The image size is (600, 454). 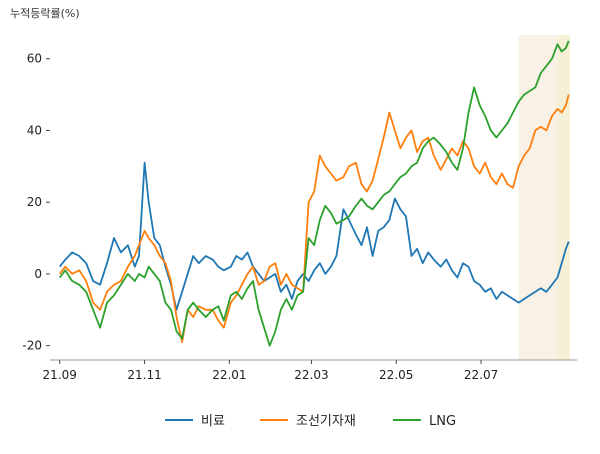 I want to click on y-axis-label: 누적등락률(%), so click(x=45, y=13).